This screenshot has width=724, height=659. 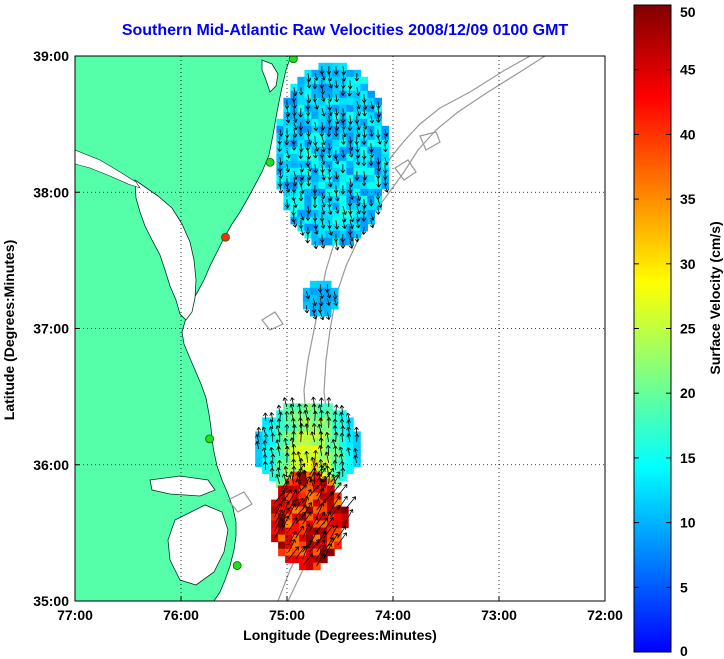 I want to click on colorbar, so click(x=652, y=328).